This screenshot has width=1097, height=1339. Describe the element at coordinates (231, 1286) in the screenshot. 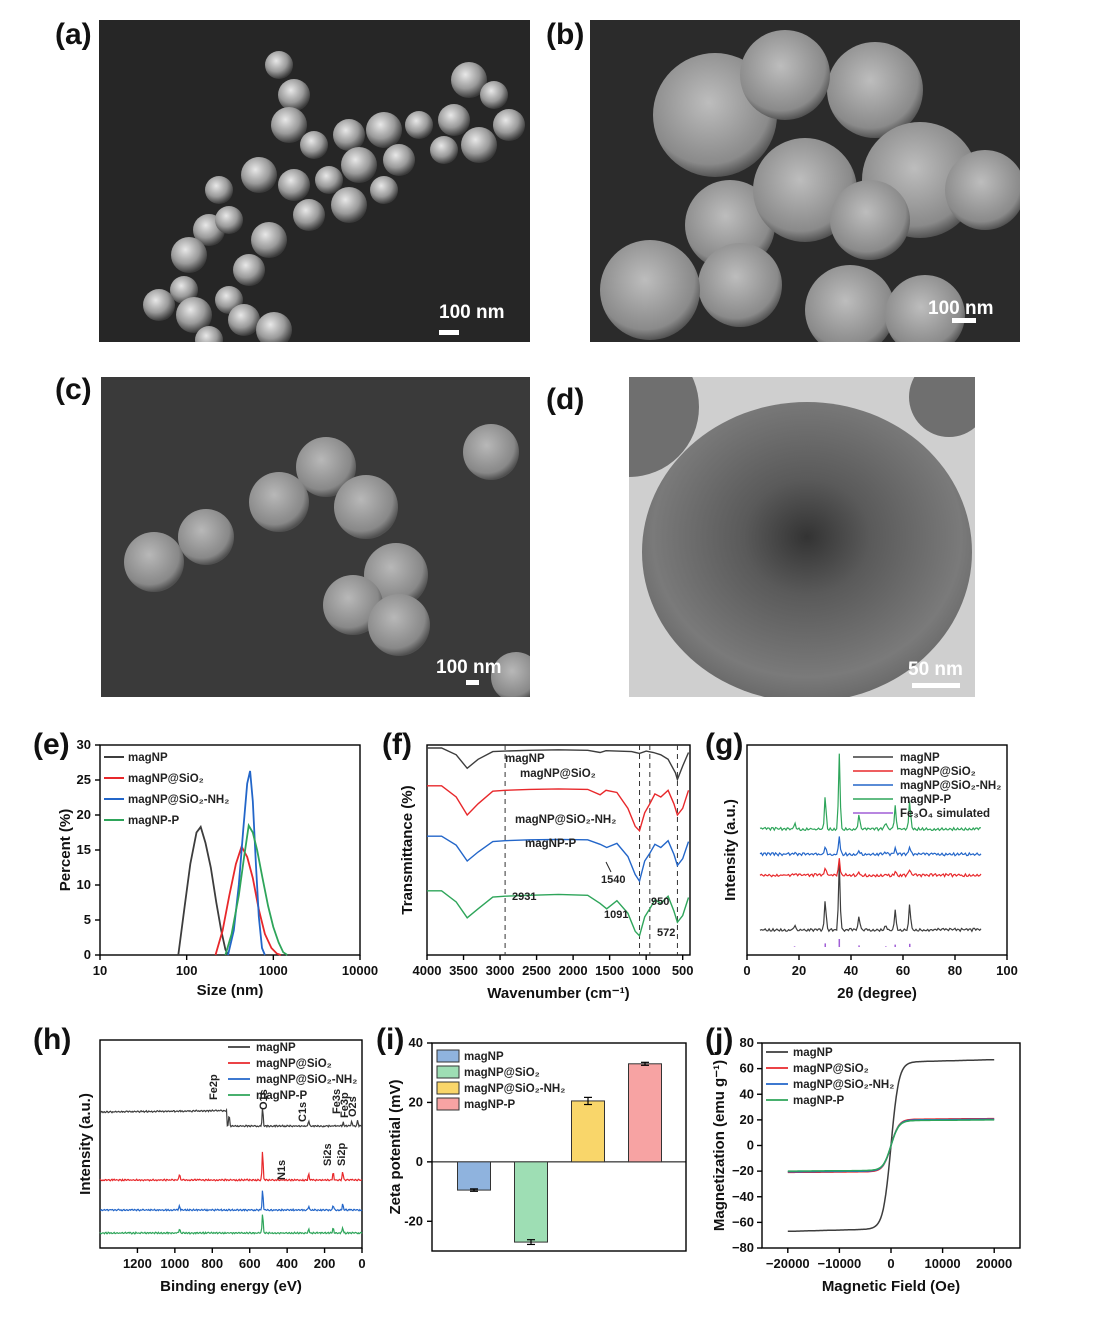

I see `x-axis-label: Binding energy (eV)` at that location.